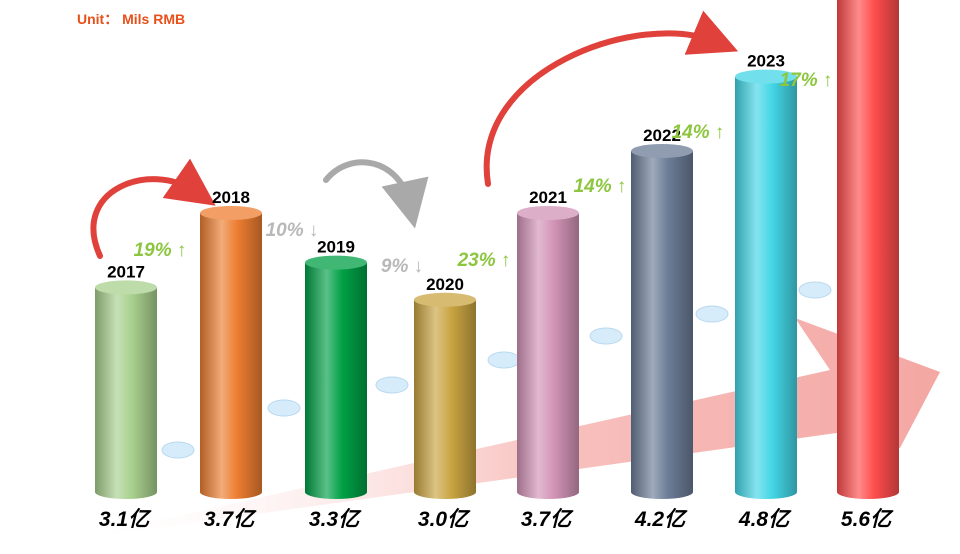  I want to click on year-label: 2017, so click(126, 271).